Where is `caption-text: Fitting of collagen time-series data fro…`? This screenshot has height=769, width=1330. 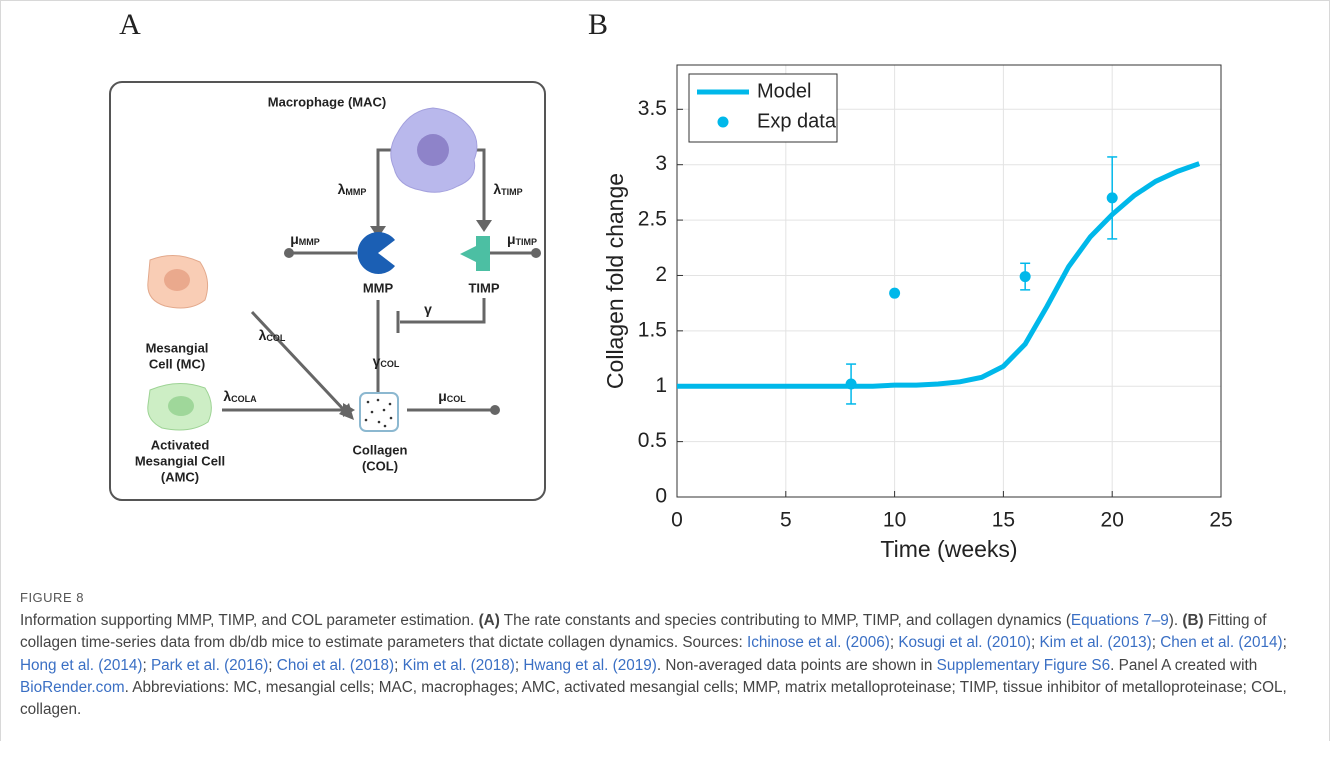 caption-text: Fitting of collagen time-series data fro… is located at coordinates (643, 632).